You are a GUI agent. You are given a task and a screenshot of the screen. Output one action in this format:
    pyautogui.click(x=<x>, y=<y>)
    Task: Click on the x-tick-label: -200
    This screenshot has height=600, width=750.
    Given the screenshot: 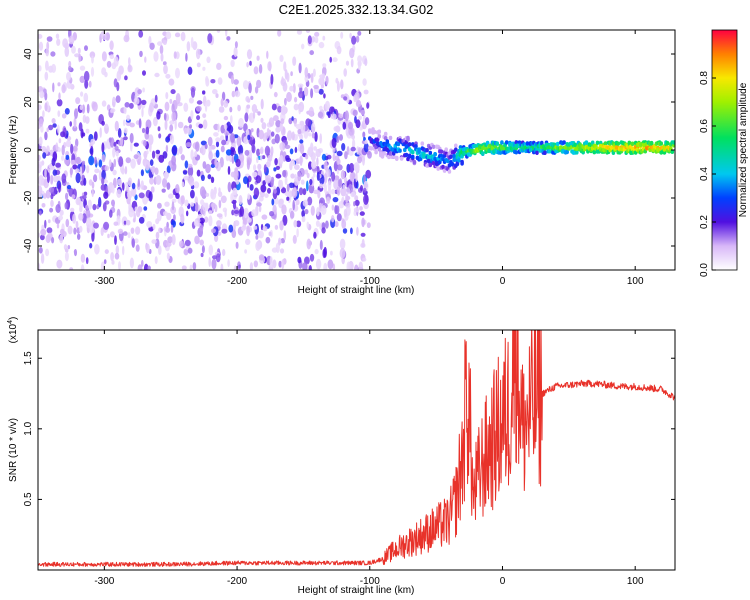 What is the action you would take?
    pyautogui.click(x=237, y=281)
    